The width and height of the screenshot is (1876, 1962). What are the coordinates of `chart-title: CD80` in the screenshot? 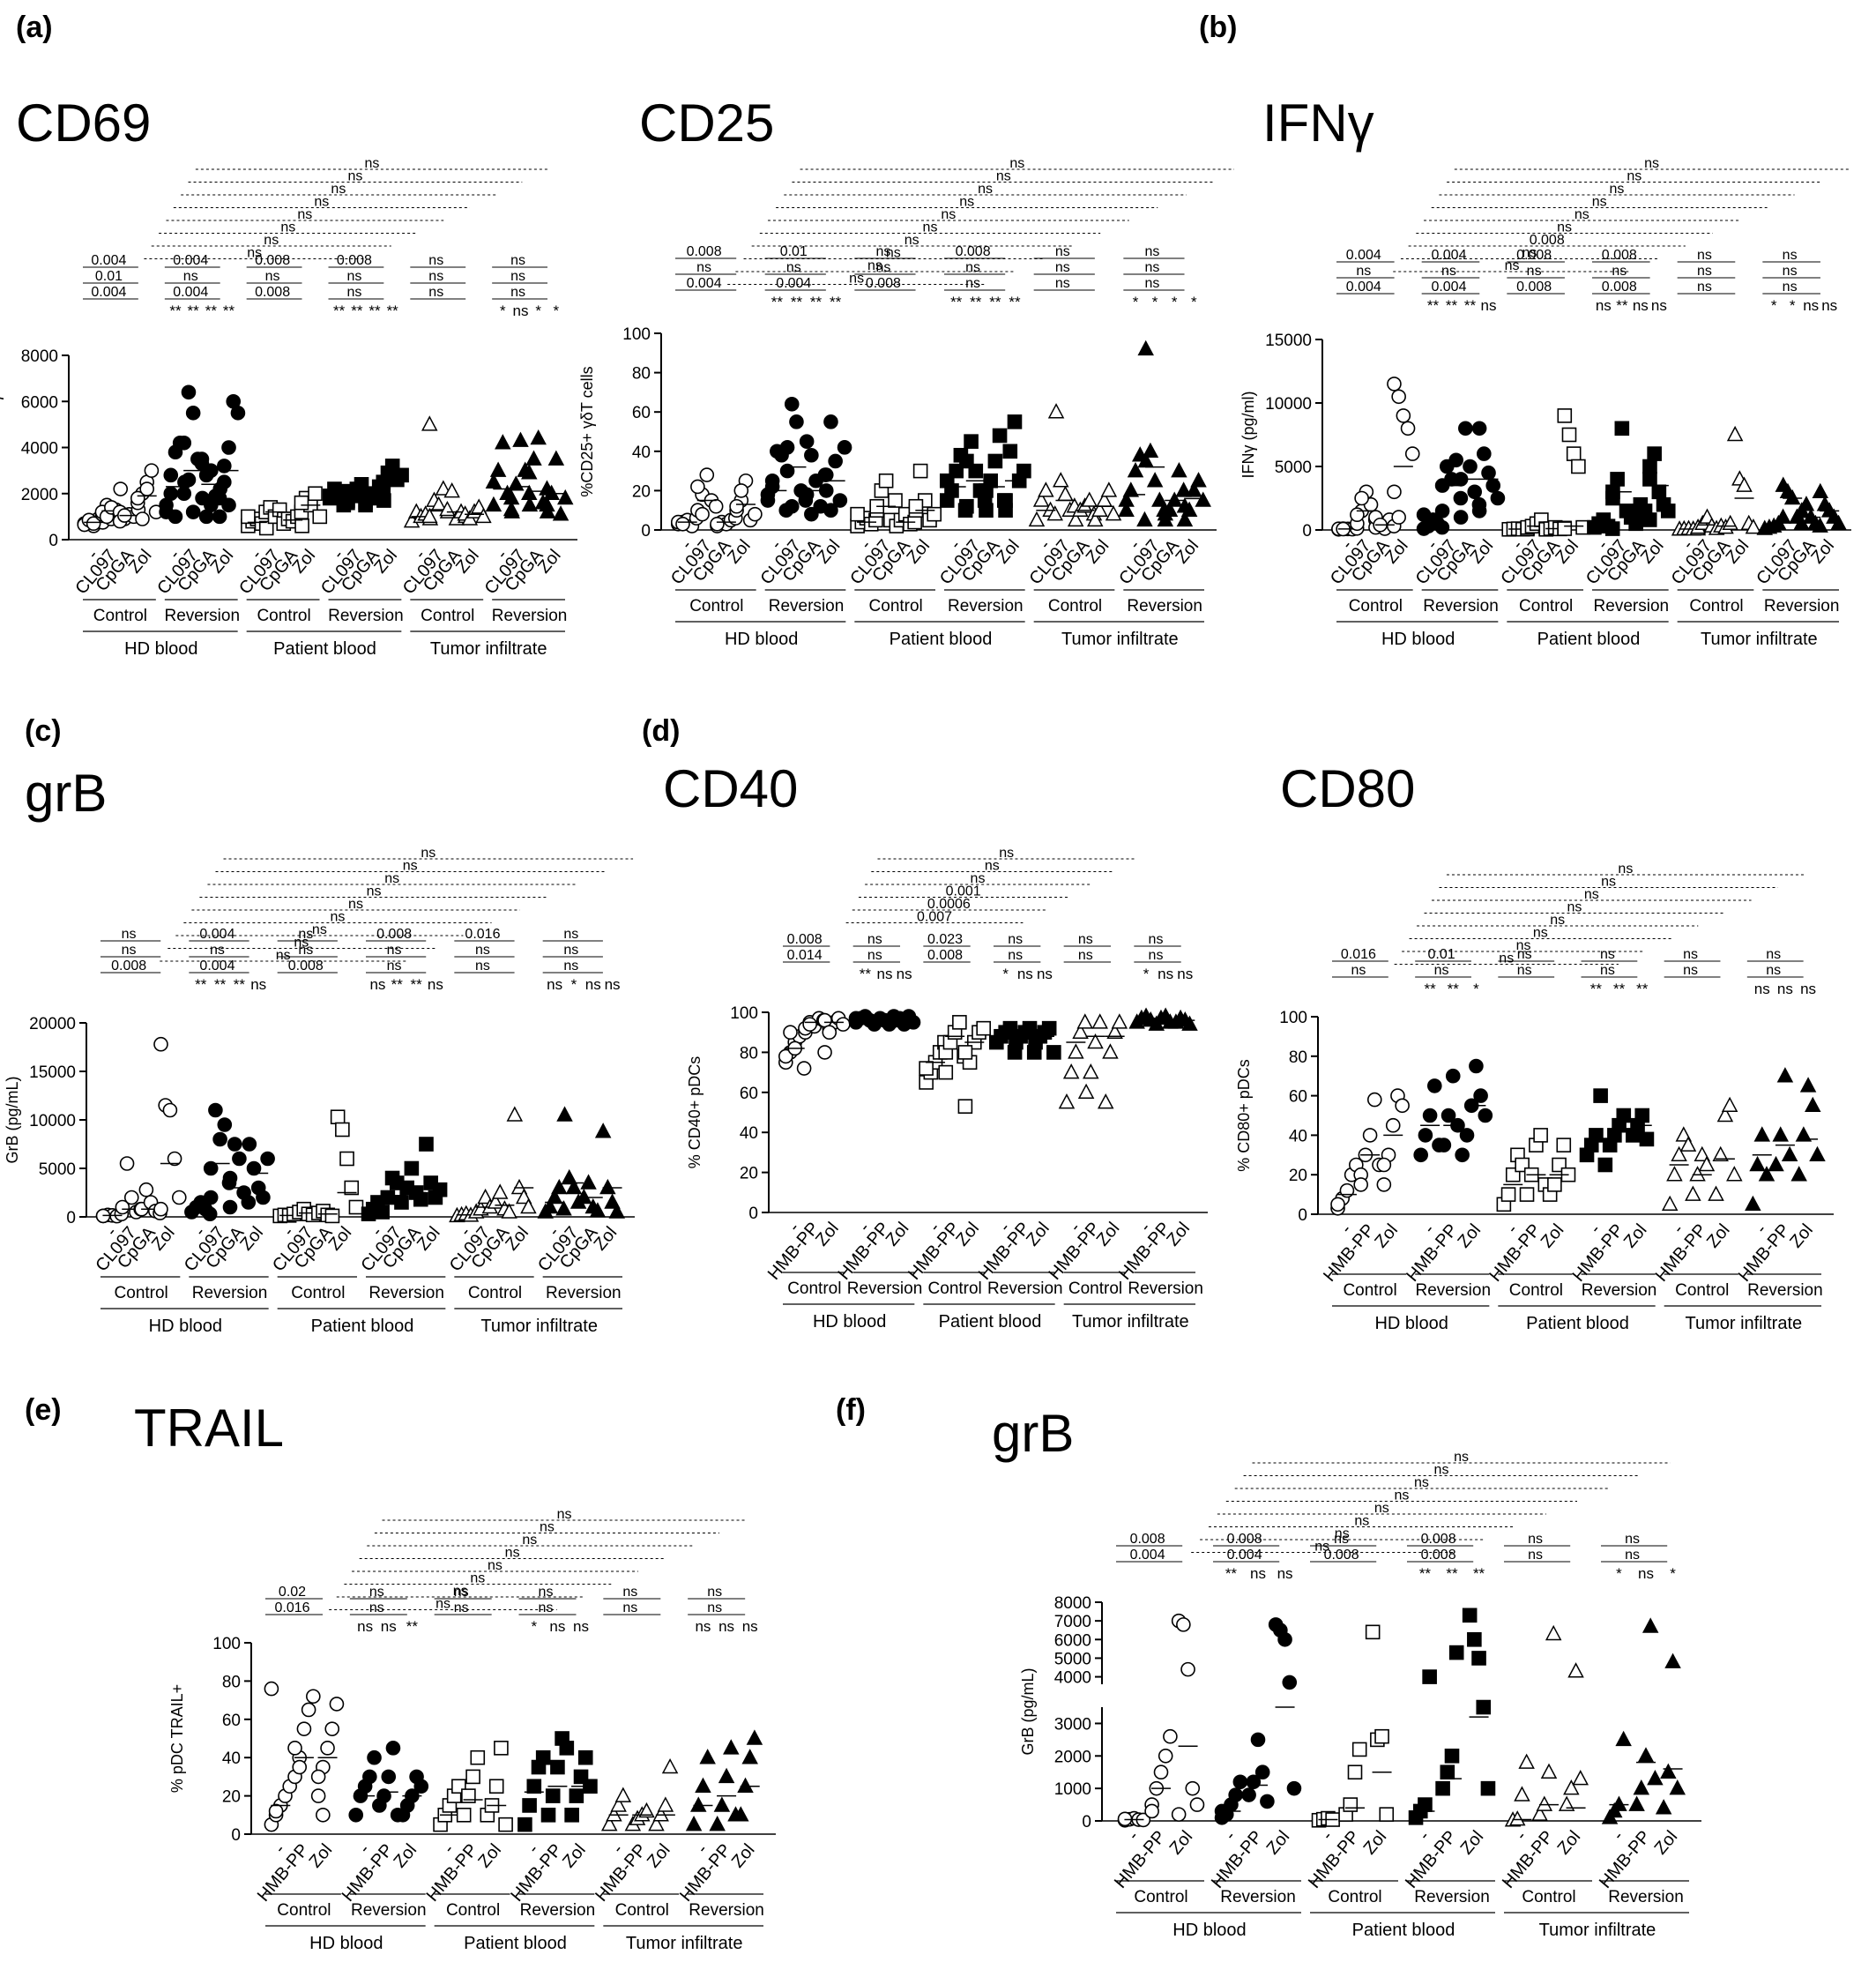 It's located at (1347, 788).